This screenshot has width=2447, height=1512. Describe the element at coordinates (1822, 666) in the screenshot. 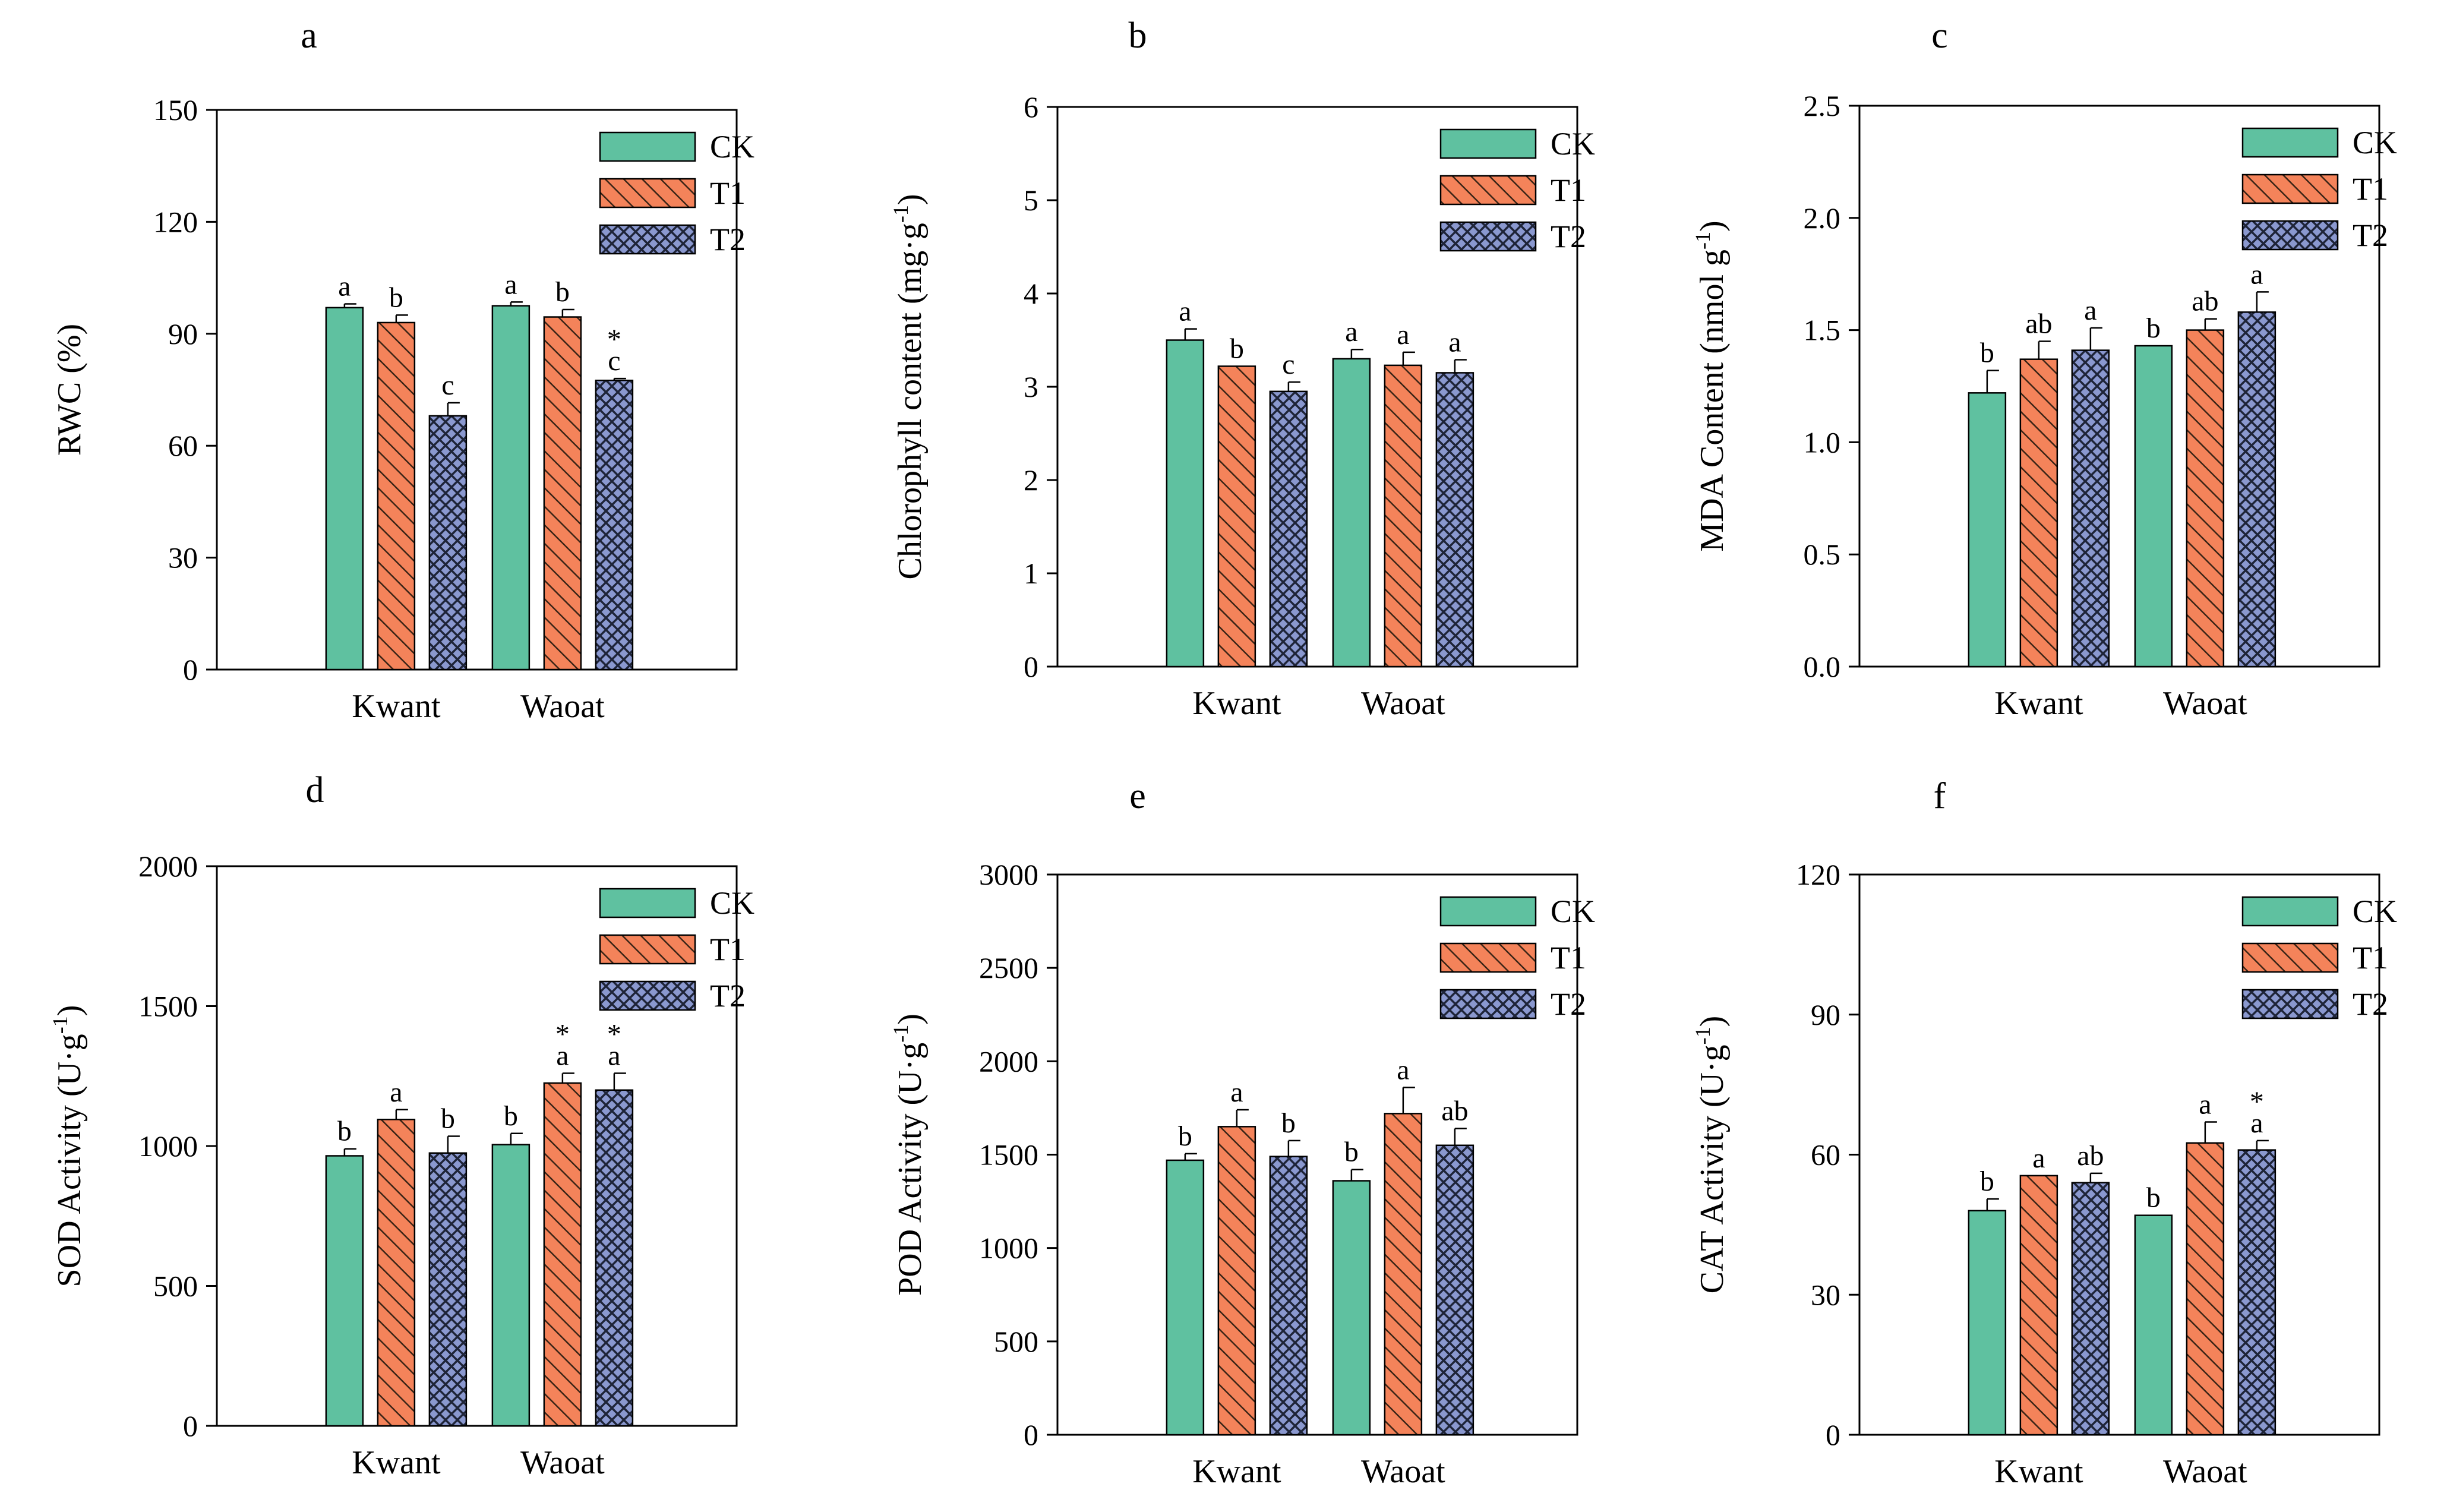

I see `y-tick-label: 0.0` at that location.